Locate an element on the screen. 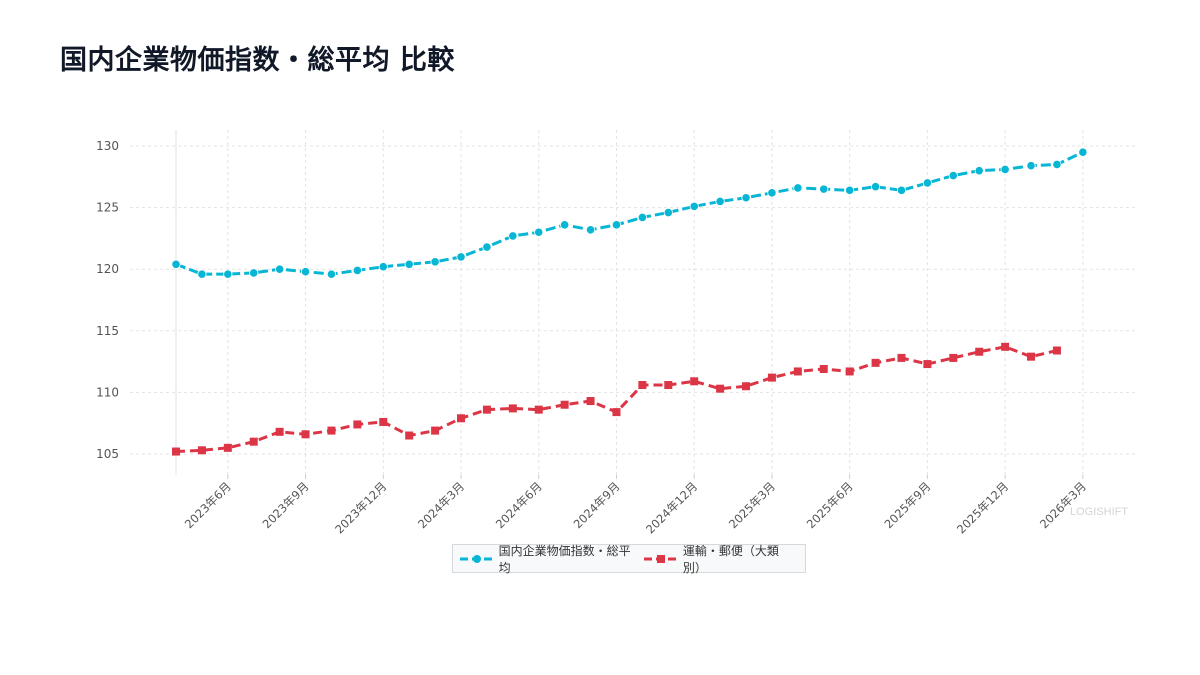 The image size is (1200, 675). y-tick-label: 110 is located at coordinates (107, 392).